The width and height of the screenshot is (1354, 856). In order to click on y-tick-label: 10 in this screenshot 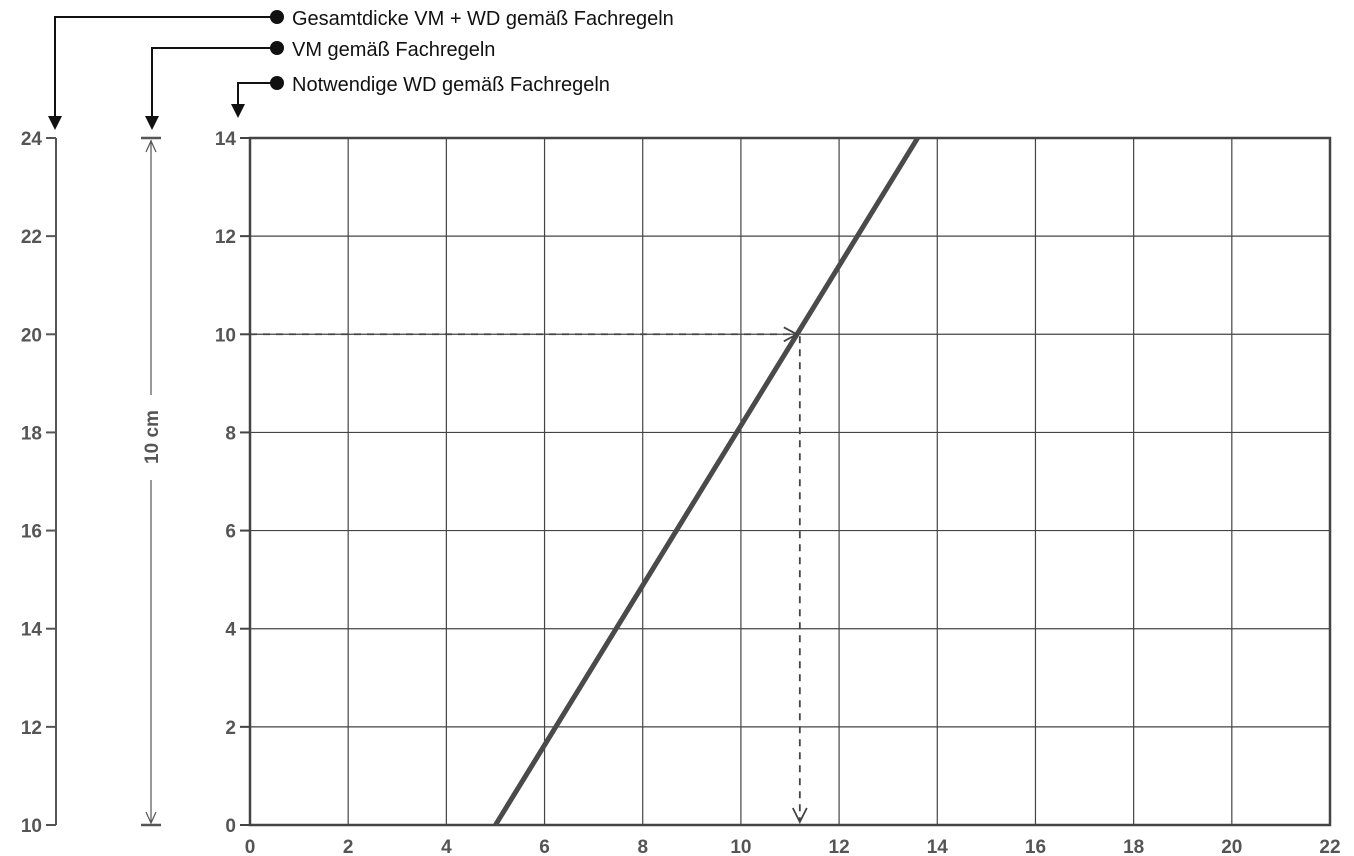, I will do `click(225, 335)`.